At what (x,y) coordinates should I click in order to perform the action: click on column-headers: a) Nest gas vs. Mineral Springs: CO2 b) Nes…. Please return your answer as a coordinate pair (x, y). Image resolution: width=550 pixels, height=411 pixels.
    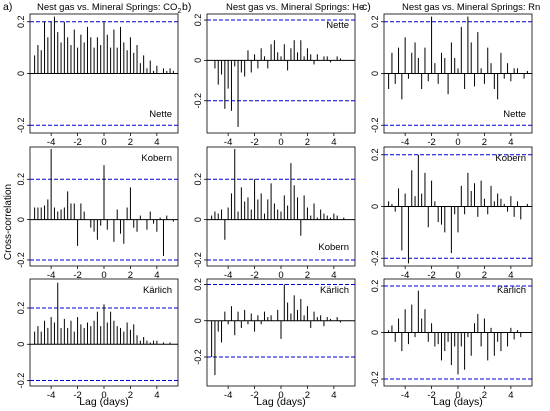
    Looking at the image, I should click on (271, 8).